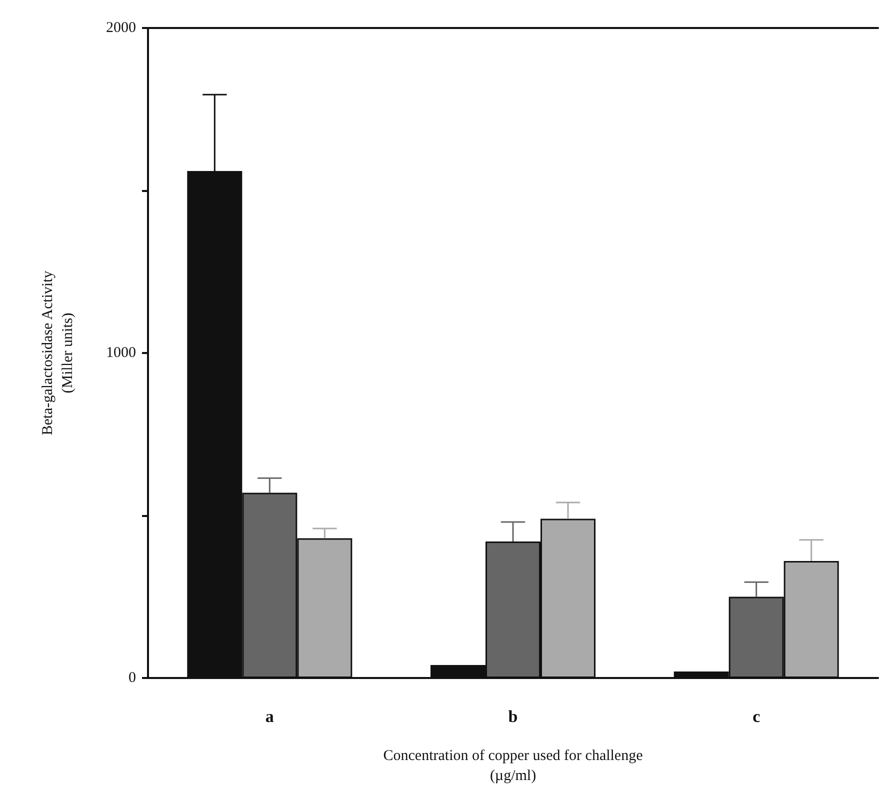 The height and width of the screenshot is (791, 879). I want to click on y-tick-label: 2000, so click(121, 28).